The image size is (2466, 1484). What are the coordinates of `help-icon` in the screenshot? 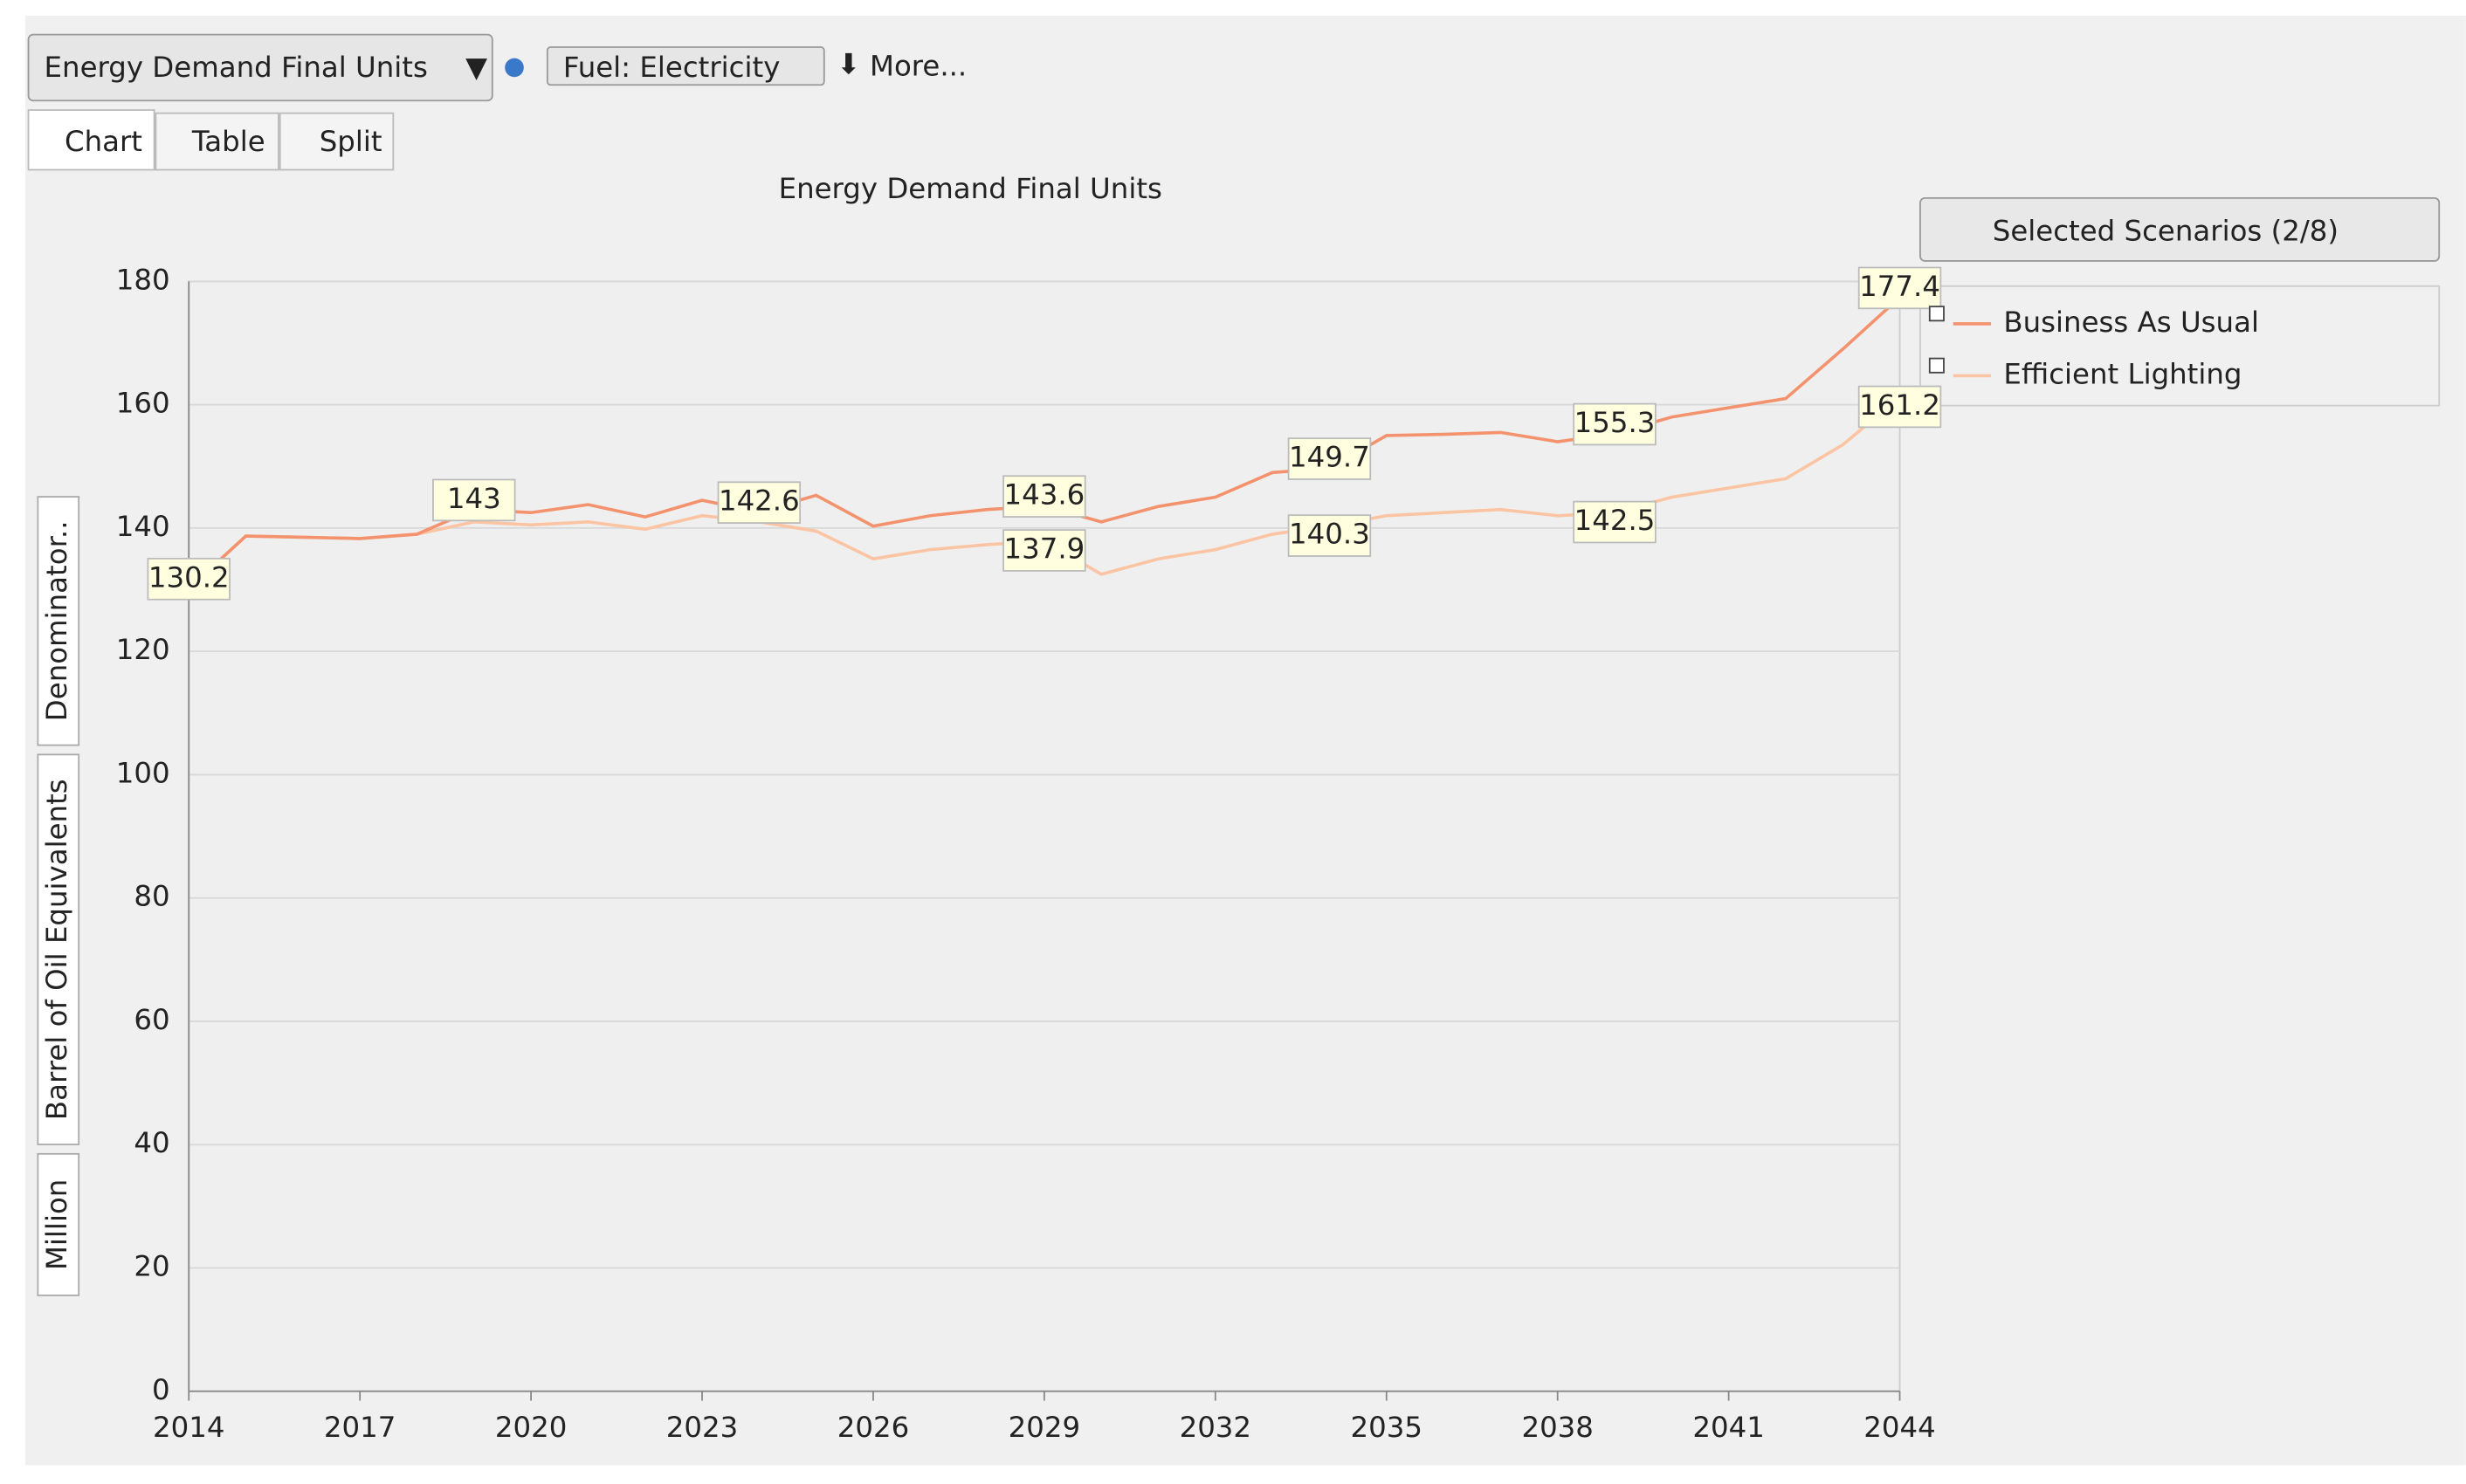 It's located at (514, 68).